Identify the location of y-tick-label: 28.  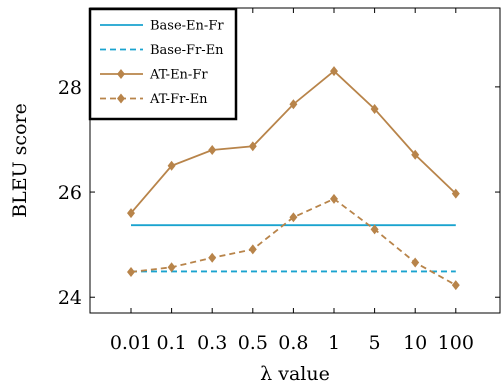
(70, 88).